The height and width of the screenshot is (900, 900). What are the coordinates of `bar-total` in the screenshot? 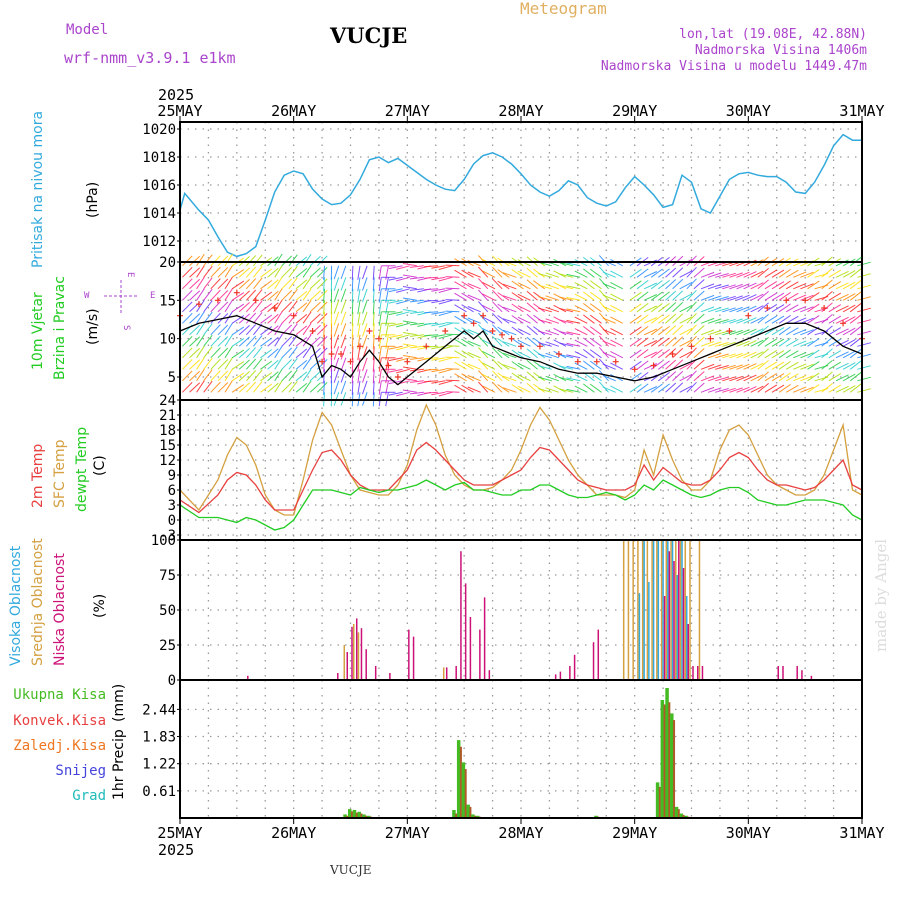 It's located at (368, 816).